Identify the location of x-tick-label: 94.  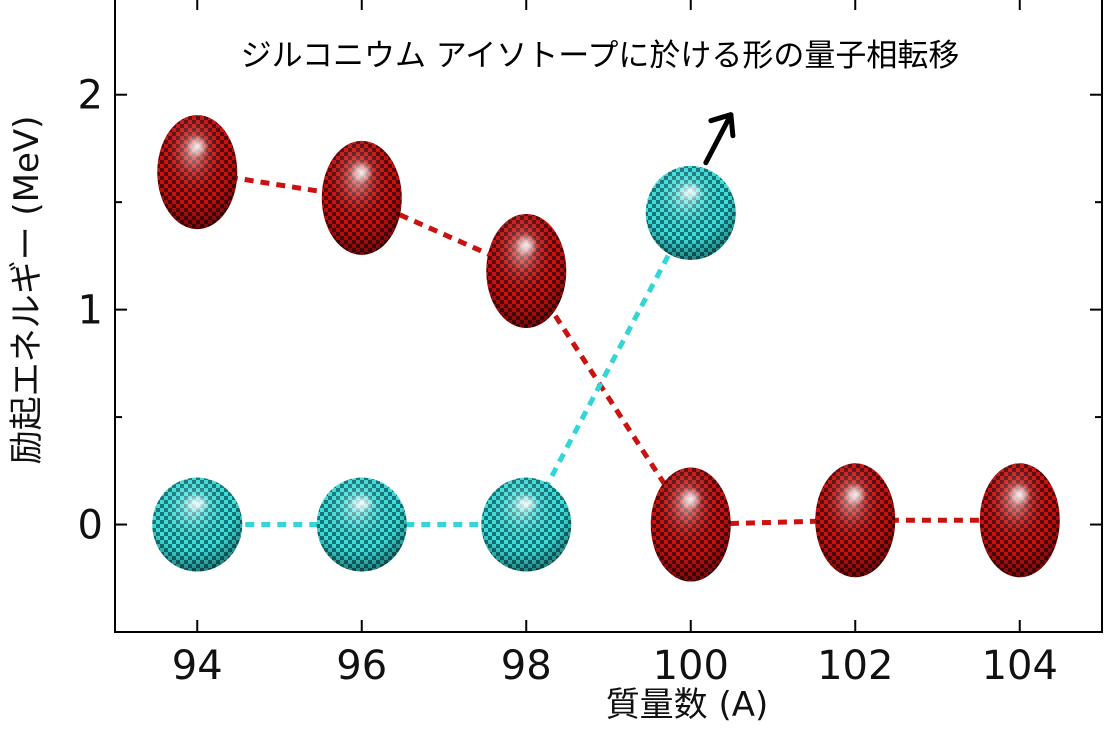
(197, 666).